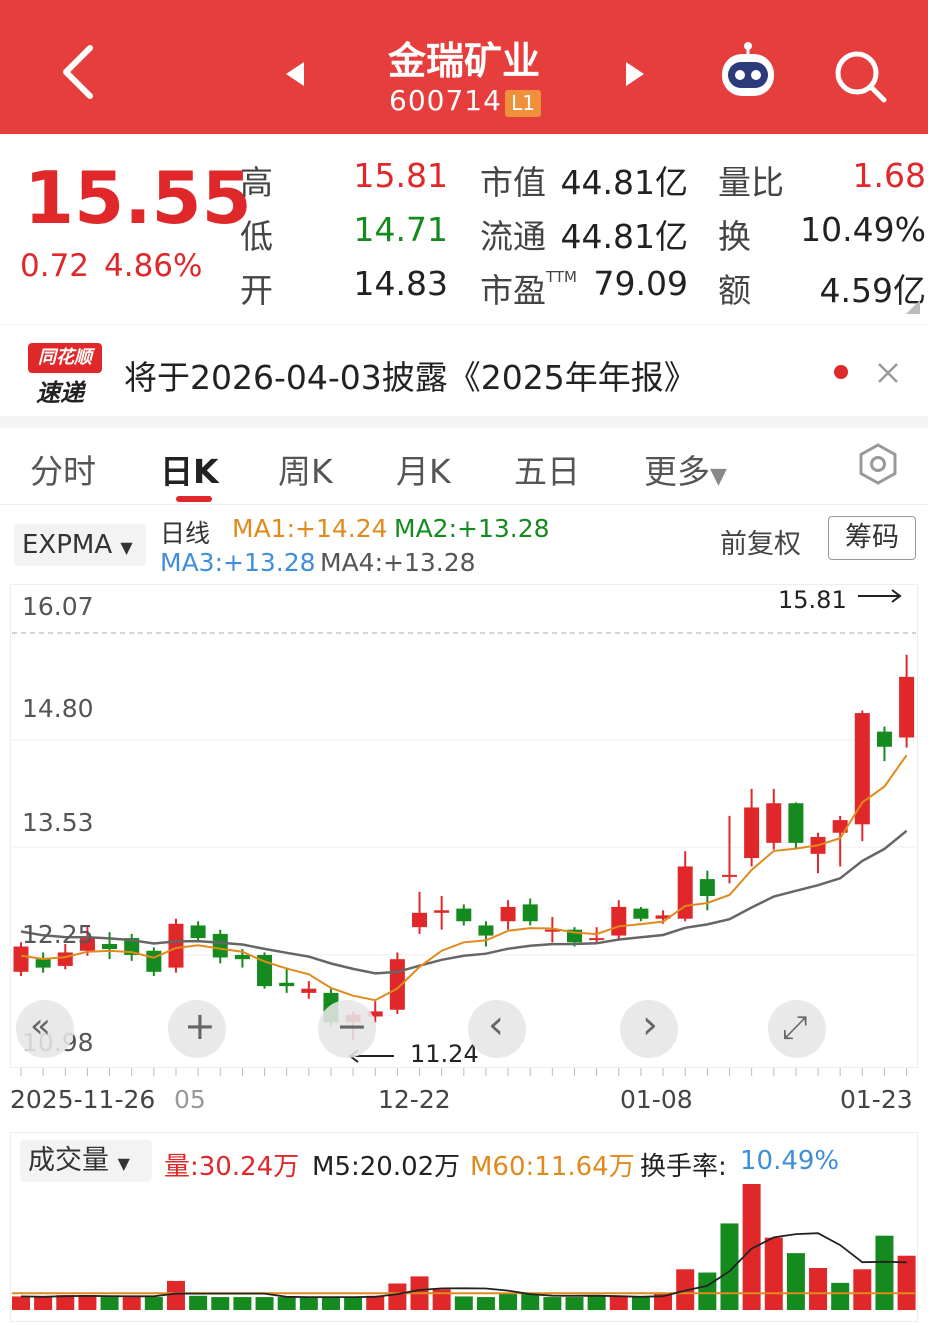 The height and width of the screenshot is (1325, 928). What do you see at coordinates (718, 476) in the screenshot?
I see `dropdown-caret-icon: ▼` at bounding box center [718, 476].